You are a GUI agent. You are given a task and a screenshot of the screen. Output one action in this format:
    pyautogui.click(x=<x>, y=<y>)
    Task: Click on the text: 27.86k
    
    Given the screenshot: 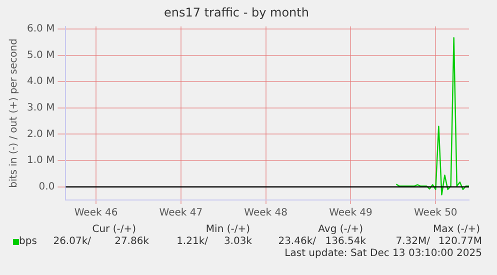 What is the action you would take?
    pyautogui.click(x=131, y=241)
    